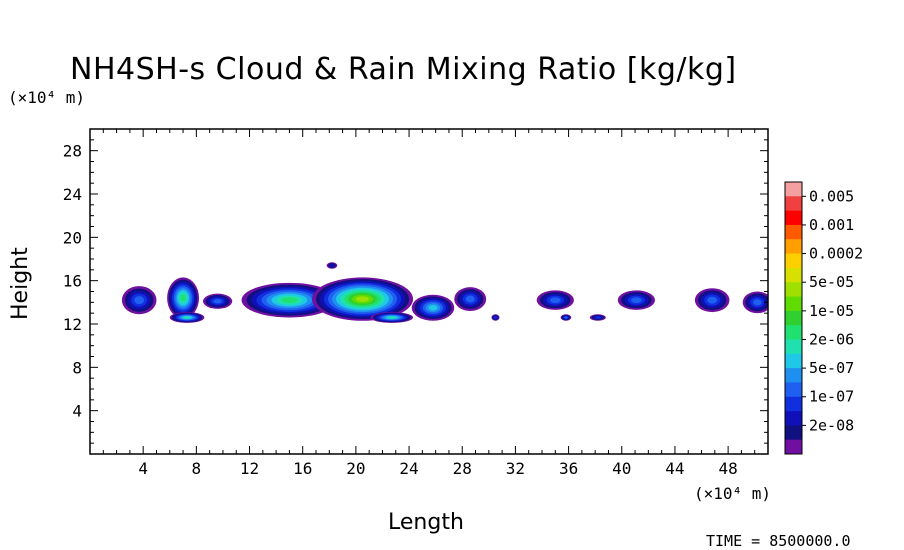  I want to click on x-axis-label: Length, so click(426, 522).